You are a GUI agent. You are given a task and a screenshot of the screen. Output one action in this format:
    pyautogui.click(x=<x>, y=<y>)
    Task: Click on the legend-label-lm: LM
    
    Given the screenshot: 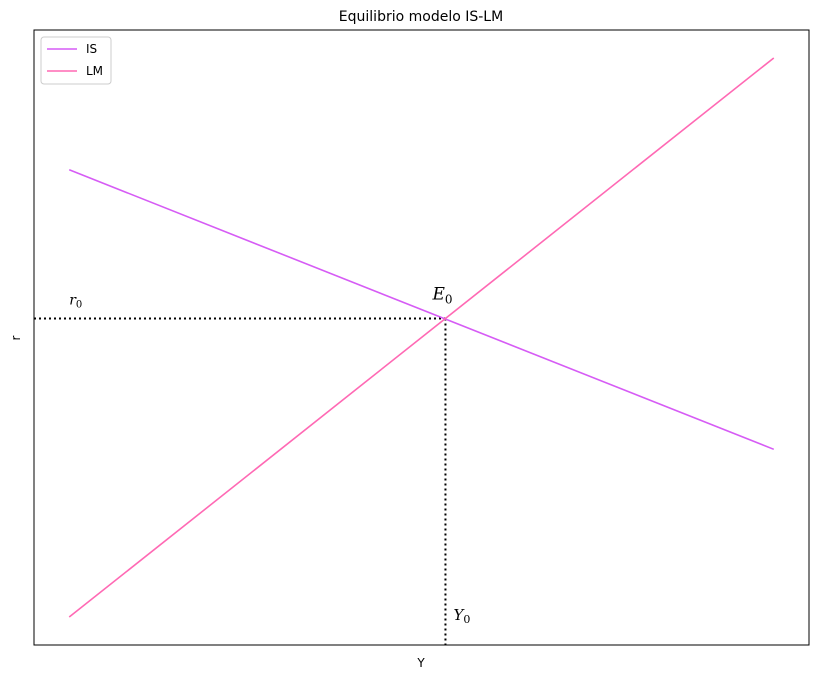 What is the action you would take?
    pyautogui.click(x=94, y=71)
    